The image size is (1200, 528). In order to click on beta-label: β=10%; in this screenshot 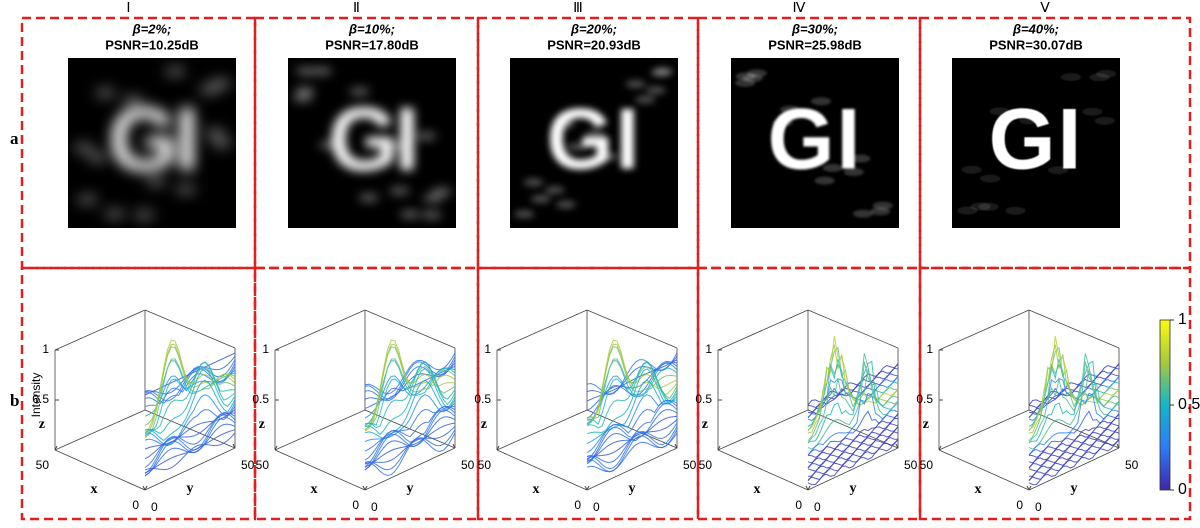, I will do `click(371, 28)`.